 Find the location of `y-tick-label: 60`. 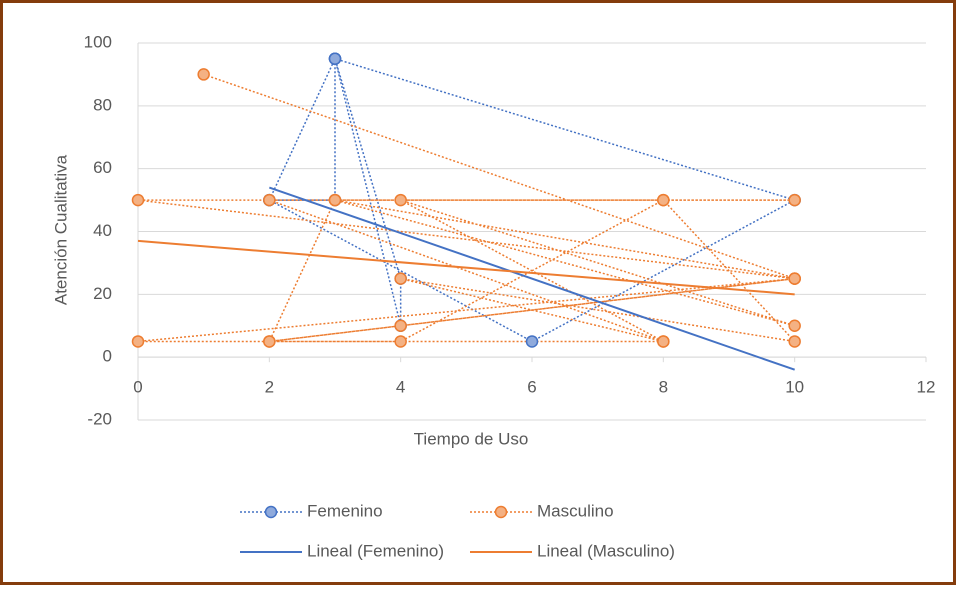

y-tick-label: 60 is located at coordinates (102, 167).